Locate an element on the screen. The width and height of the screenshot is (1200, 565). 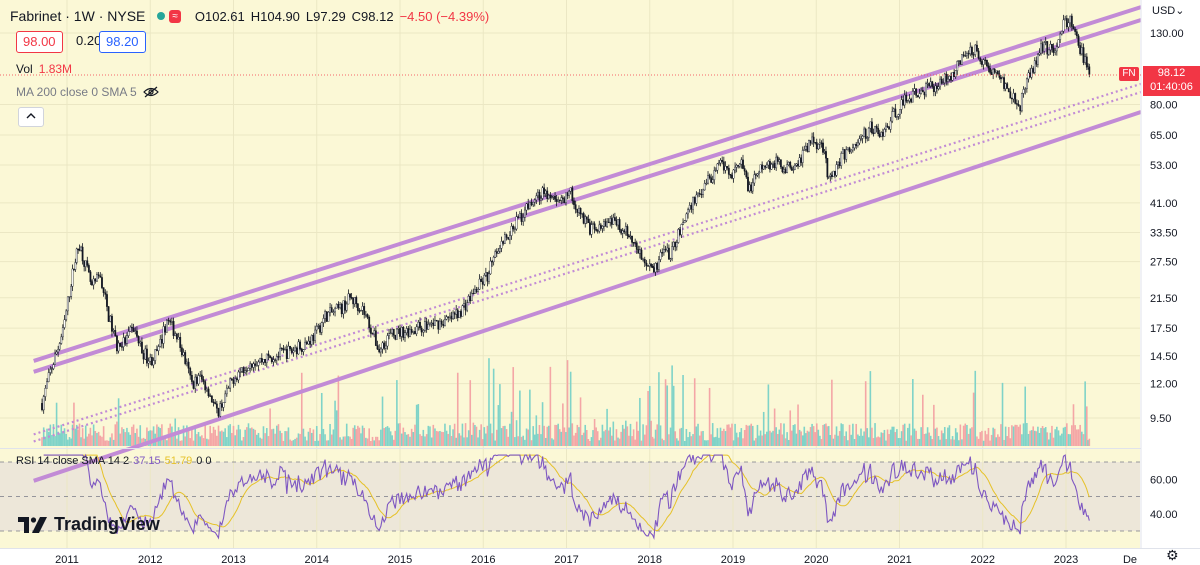
compare-badge: ≈ is located at coordinates (175, 16).